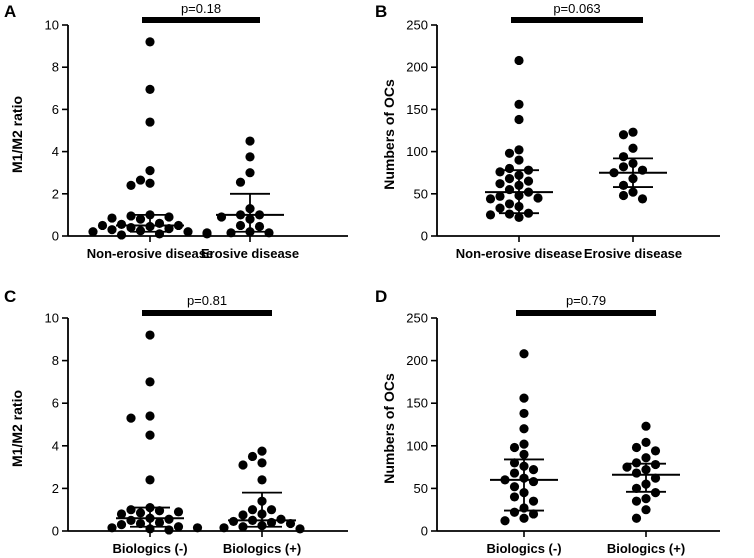  What do you see at coordinates (10, 296) in the screenshot?
I see `panel-letter: C` at bounding box center [10, 296].